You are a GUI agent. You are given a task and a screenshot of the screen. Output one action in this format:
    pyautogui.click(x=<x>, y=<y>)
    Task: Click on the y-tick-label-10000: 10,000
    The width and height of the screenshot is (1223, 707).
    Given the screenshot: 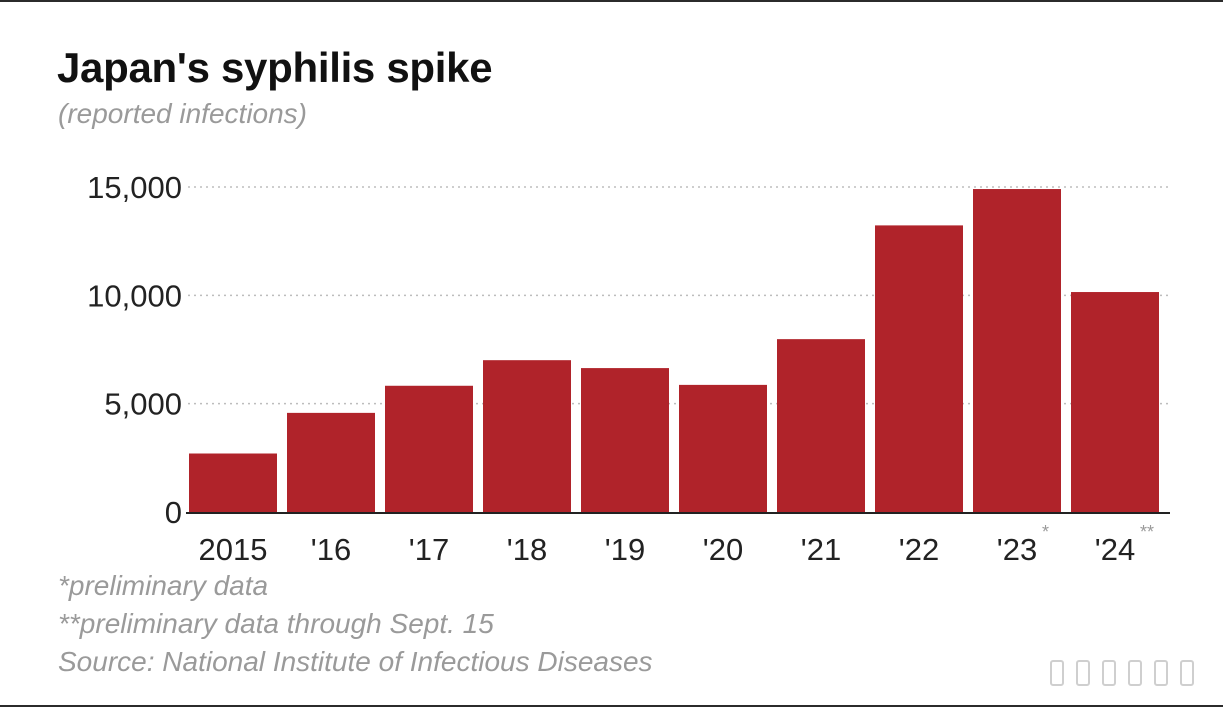 What is the action you would take?
    pyautogui.click(x=134, y=295)
    